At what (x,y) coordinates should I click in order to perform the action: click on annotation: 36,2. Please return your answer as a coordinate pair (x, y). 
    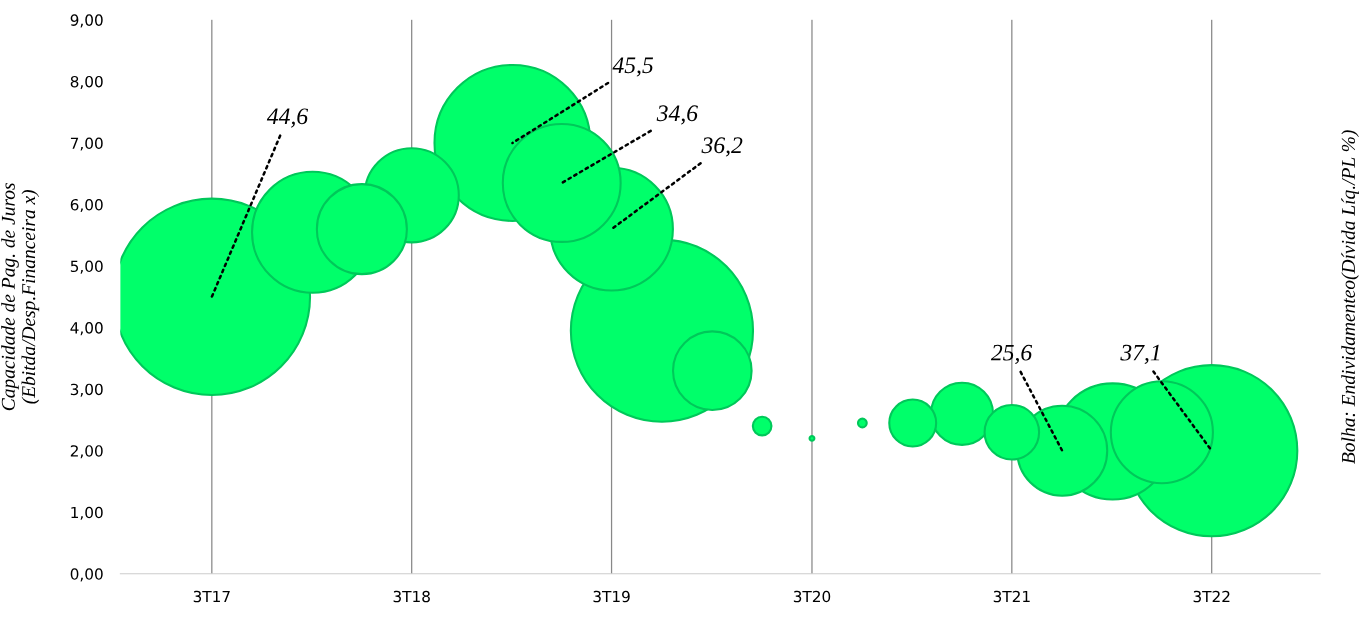
    Looking at the image, I should click on (722, 147).